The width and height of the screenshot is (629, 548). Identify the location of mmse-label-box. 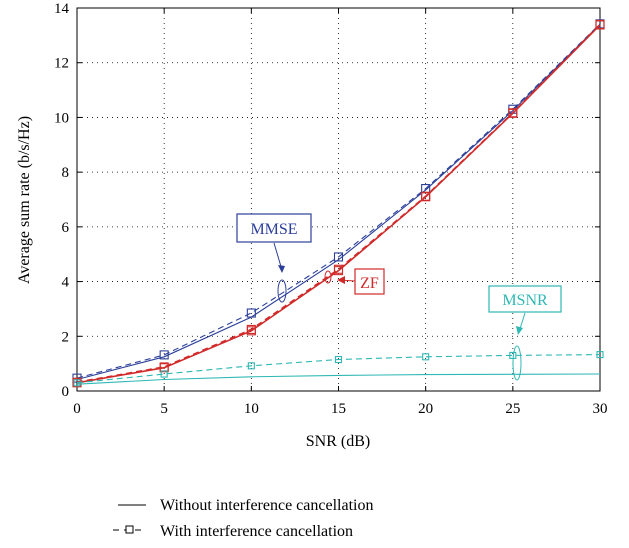
(274, 228).